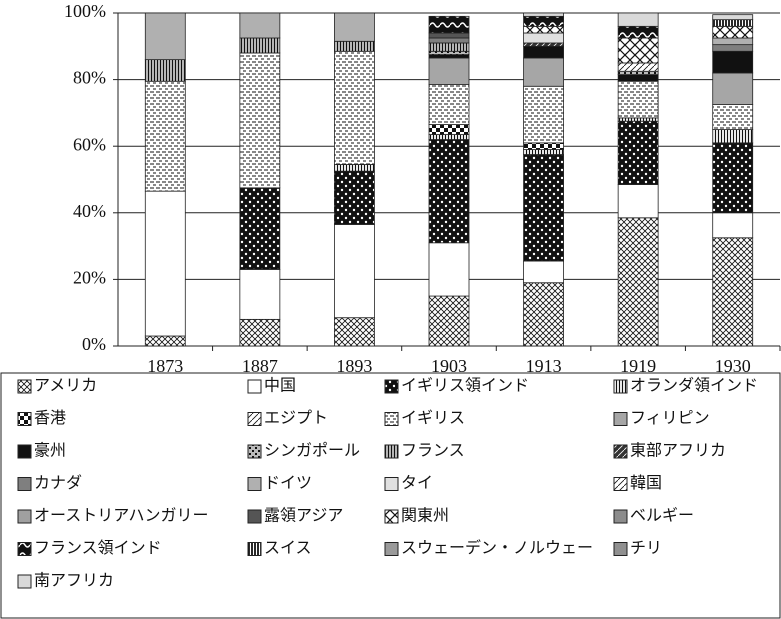 This screenshot has height=619, width=781. I want to click on x-tick-label: 1913, so click(544, 366).